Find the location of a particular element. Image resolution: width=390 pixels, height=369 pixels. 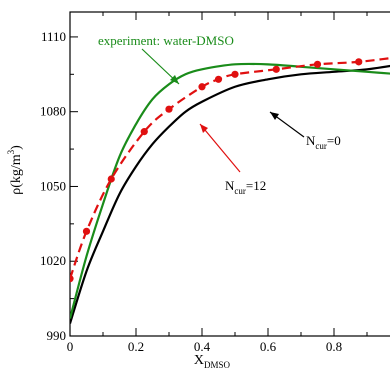

ncur0-annotation: Ncur=0 is located at coordinates (305, 131).